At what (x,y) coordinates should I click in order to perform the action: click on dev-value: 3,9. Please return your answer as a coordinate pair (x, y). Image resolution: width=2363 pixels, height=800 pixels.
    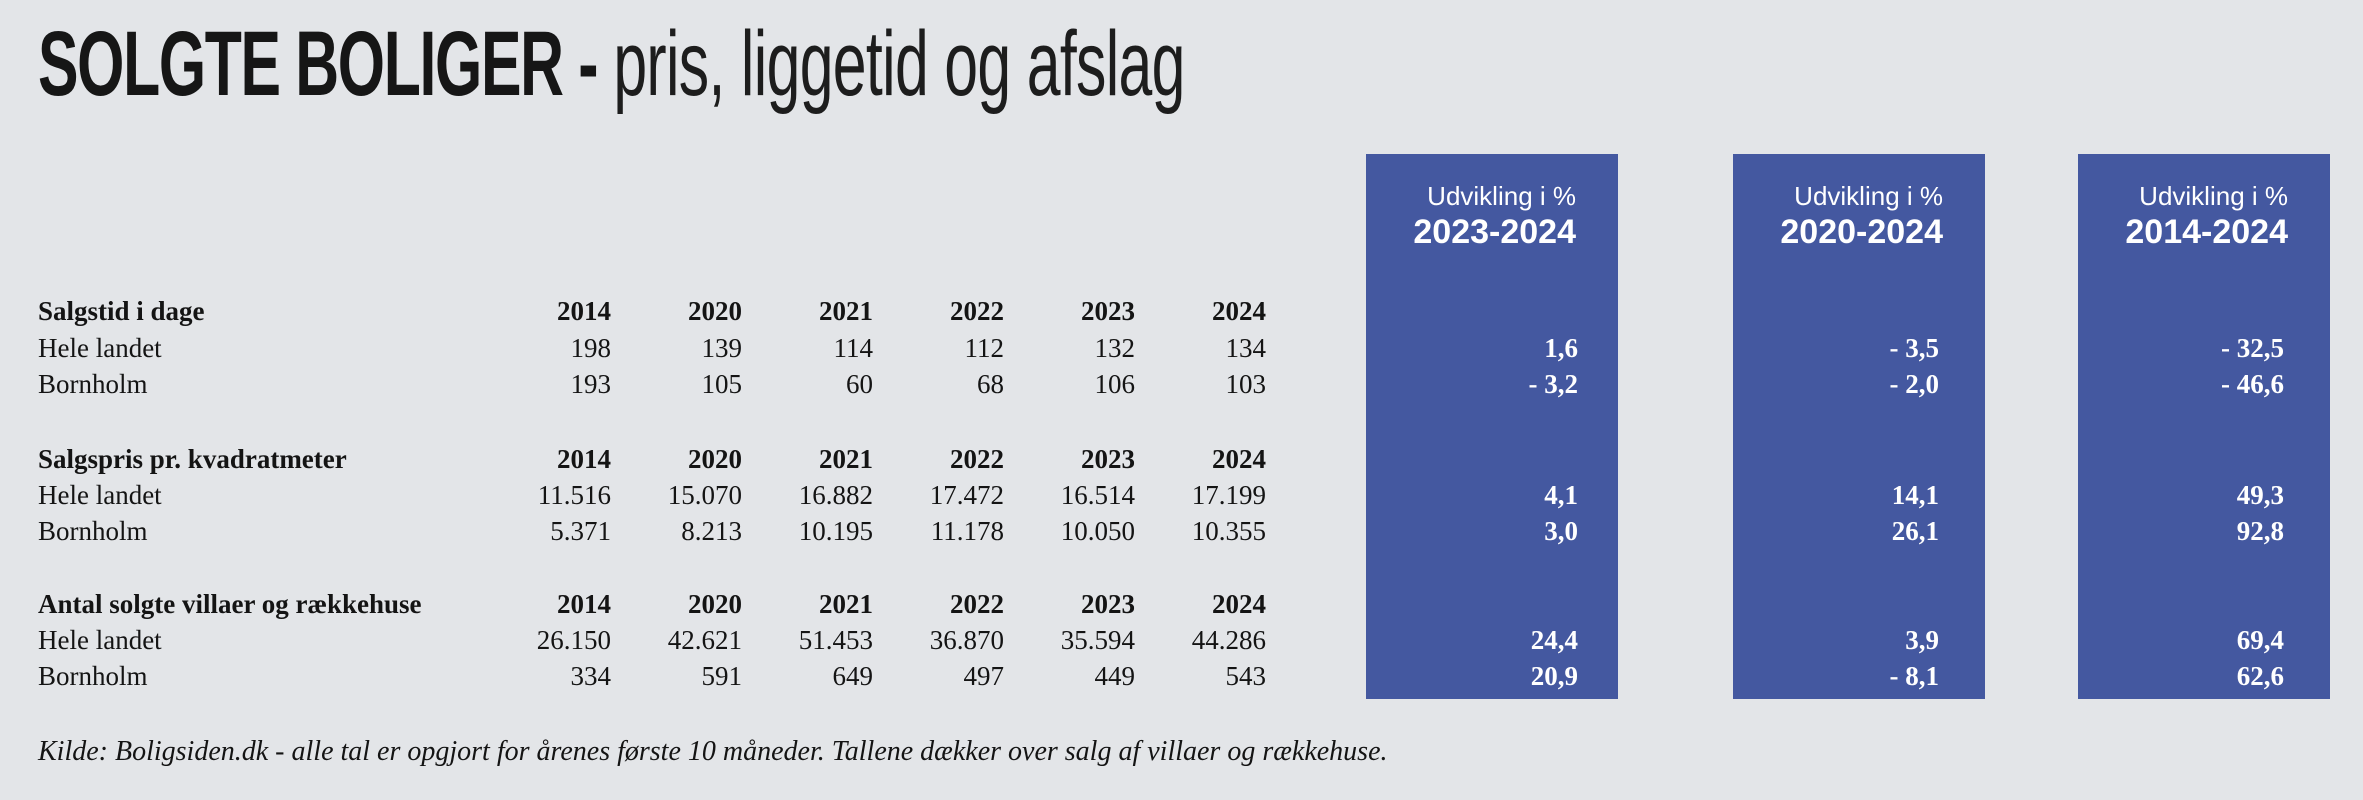
    Looking at the image, I should click on (1922, 640).